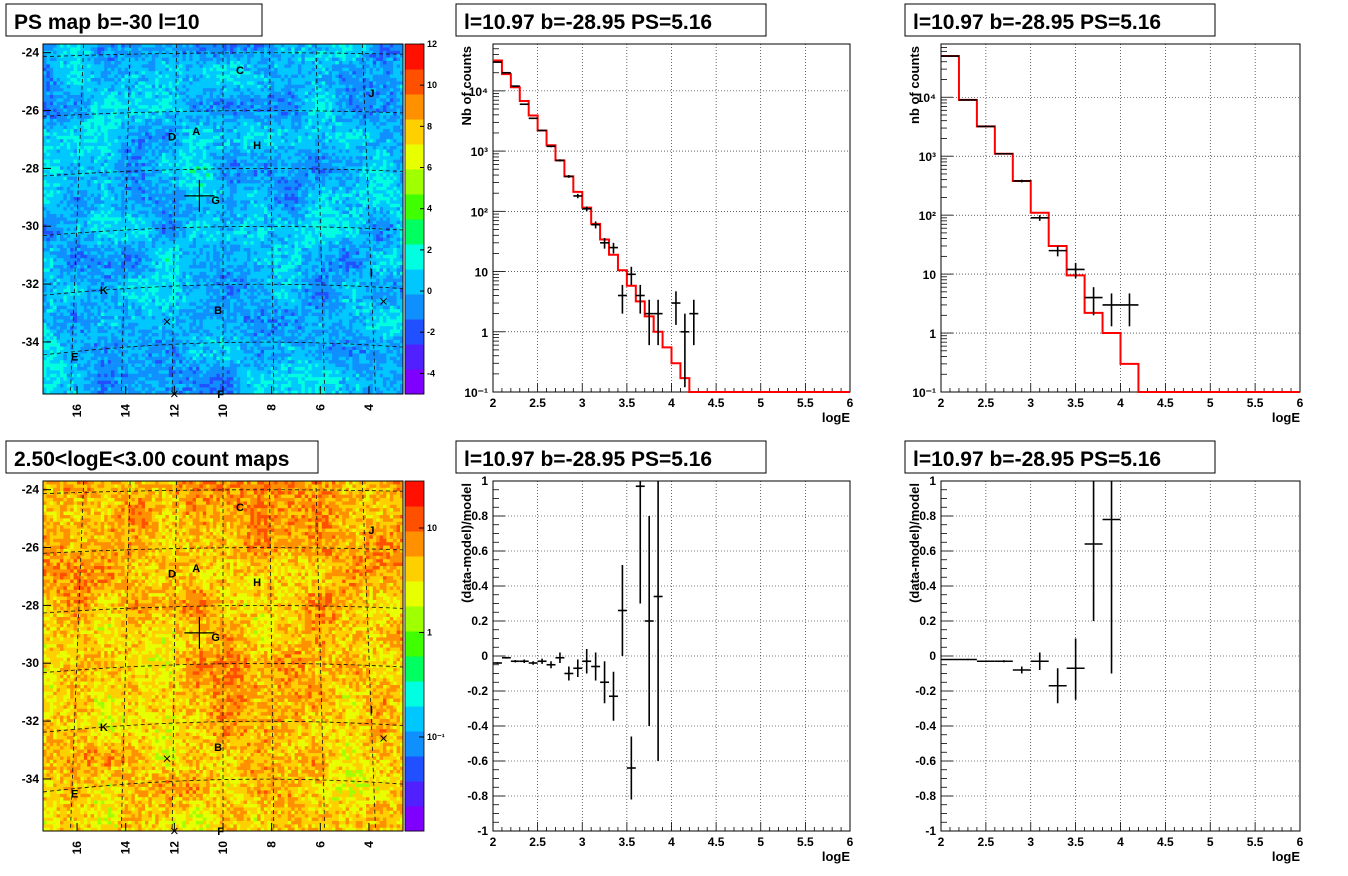  Describe the element at coordinates (107, 22) in the screenshot. I see `ps-map-title: PS map b=-30 l=10` at that location.